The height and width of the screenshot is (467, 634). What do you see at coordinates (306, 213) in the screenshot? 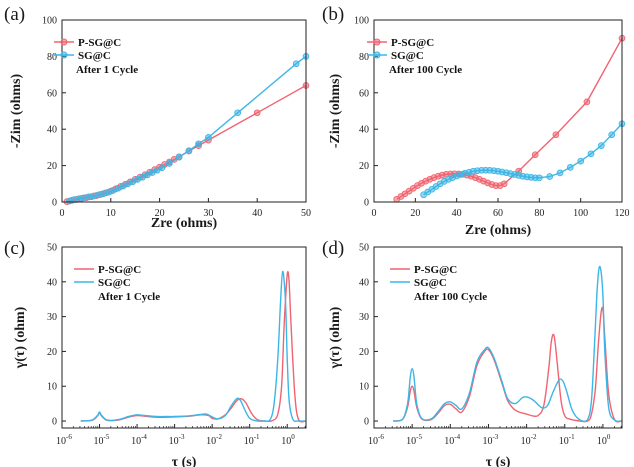
I see `x-tick-label: 50` at bounding box center [306, 213].